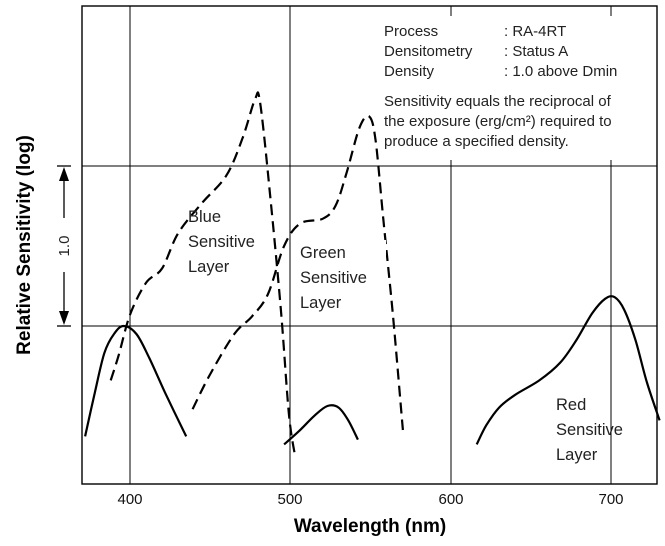 The width and height of the screenshot is (665, 546). Describe the element at coordinates (476, 141) in the screenshot. I see `note-line-3: produce a specified density.` at that location.